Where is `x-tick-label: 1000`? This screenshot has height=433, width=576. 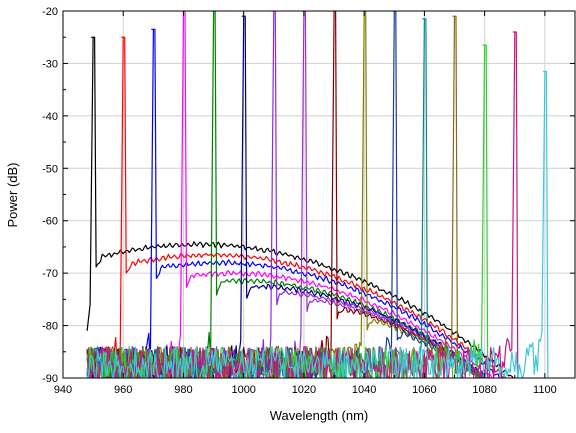
x-tick-label: 1000 is located at coordinates (243, 390).